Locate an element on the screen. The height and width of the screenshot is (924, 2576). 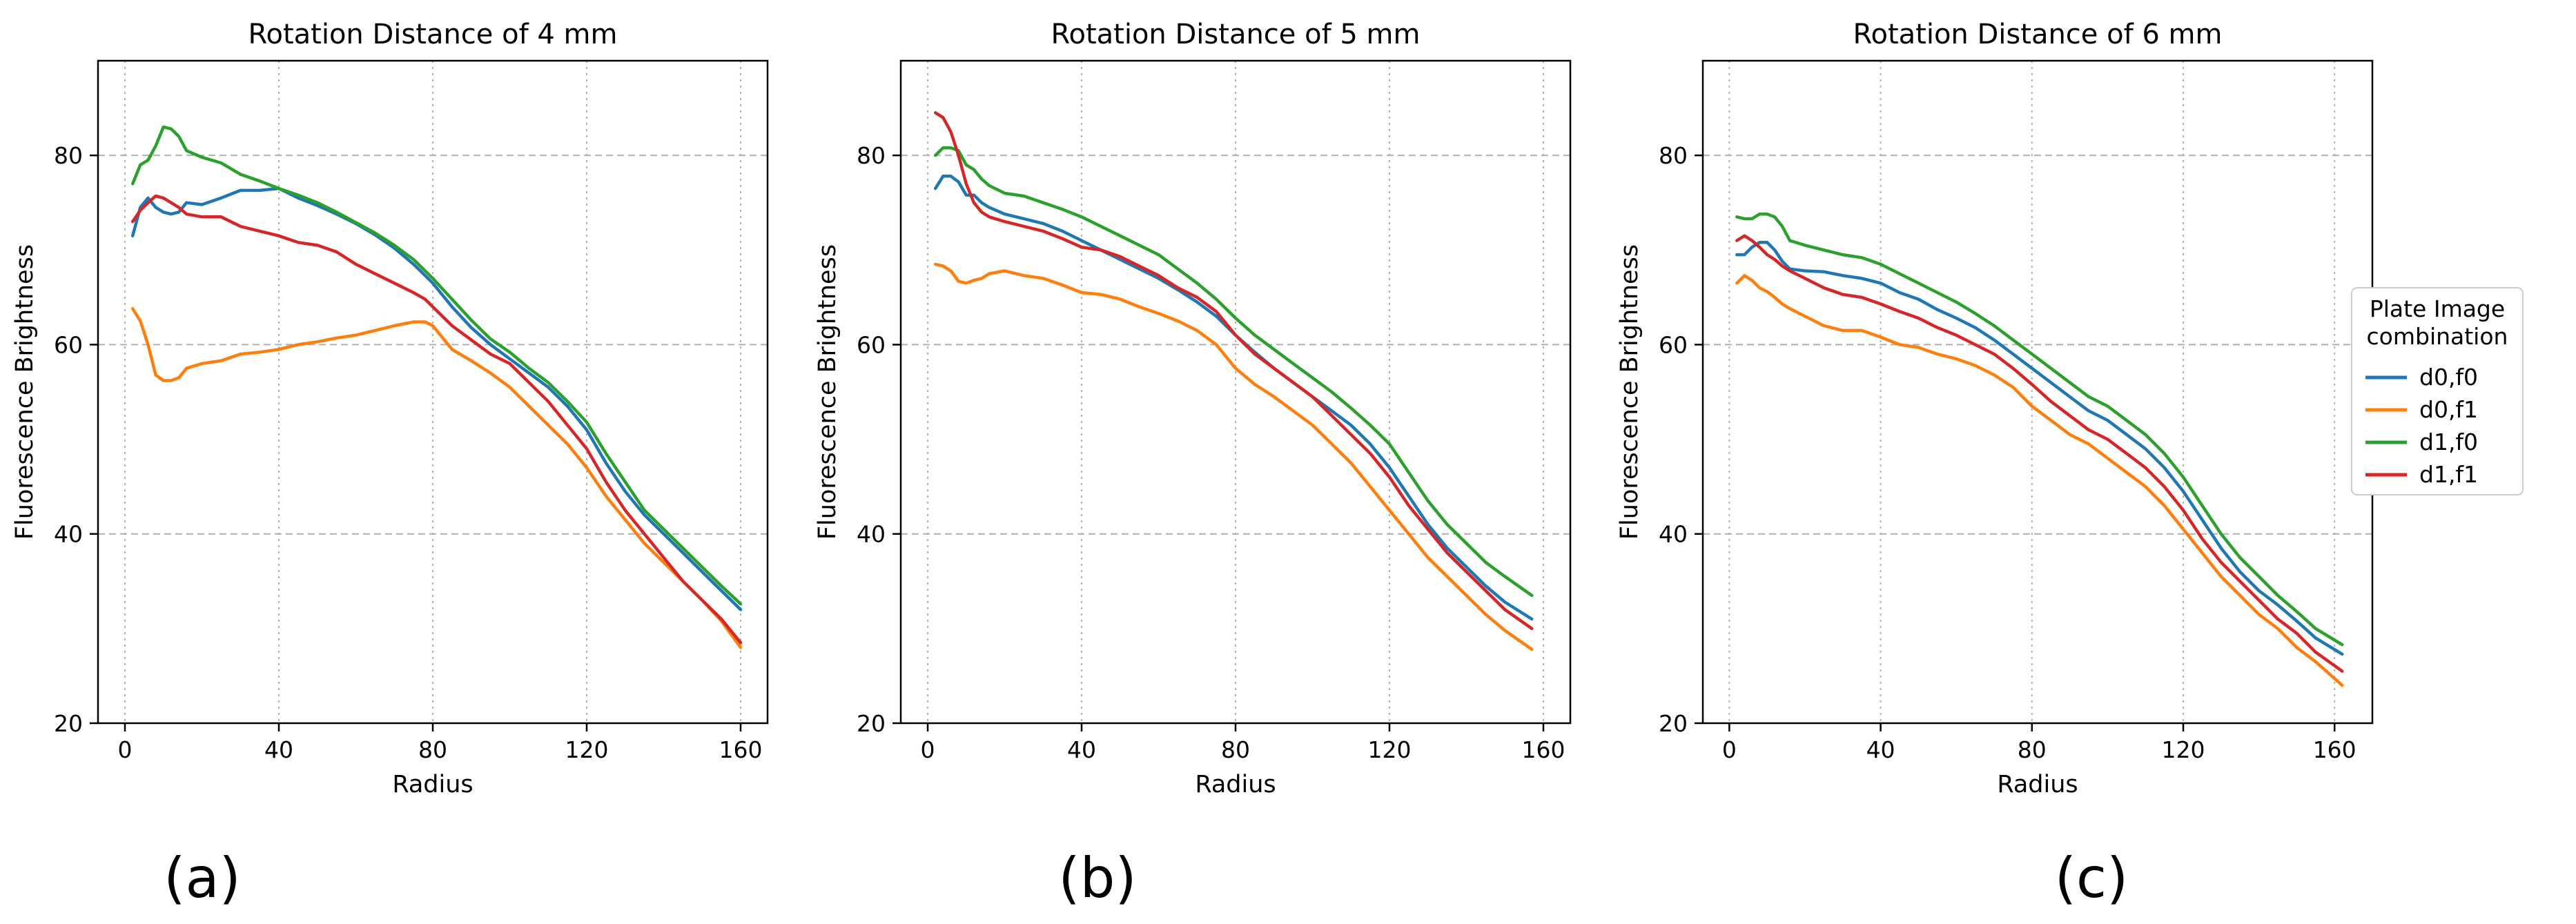
chart-title: Rotation Distance of 6 mm is located at coordinates (2038, 34).